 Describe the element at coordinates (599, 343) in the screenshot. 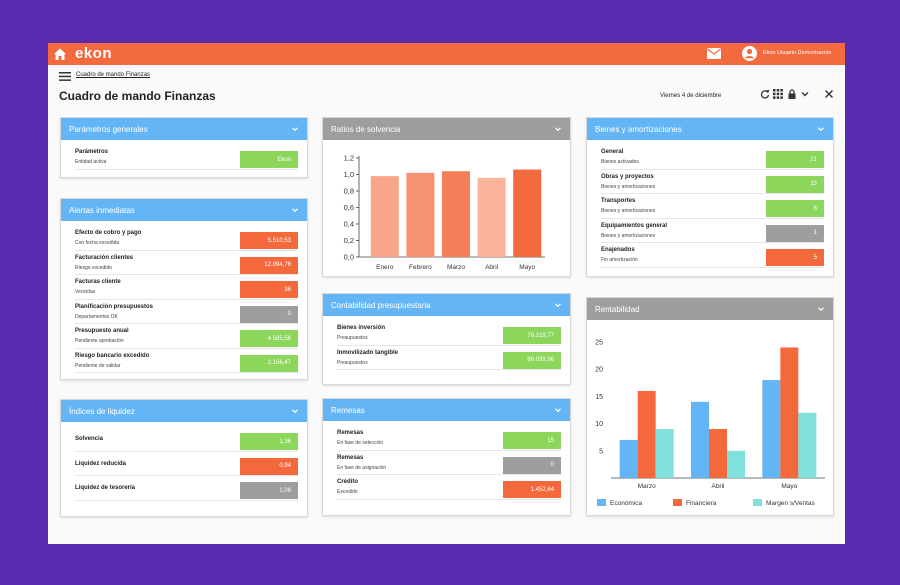

I see `y-tick-label: 25` at that location.